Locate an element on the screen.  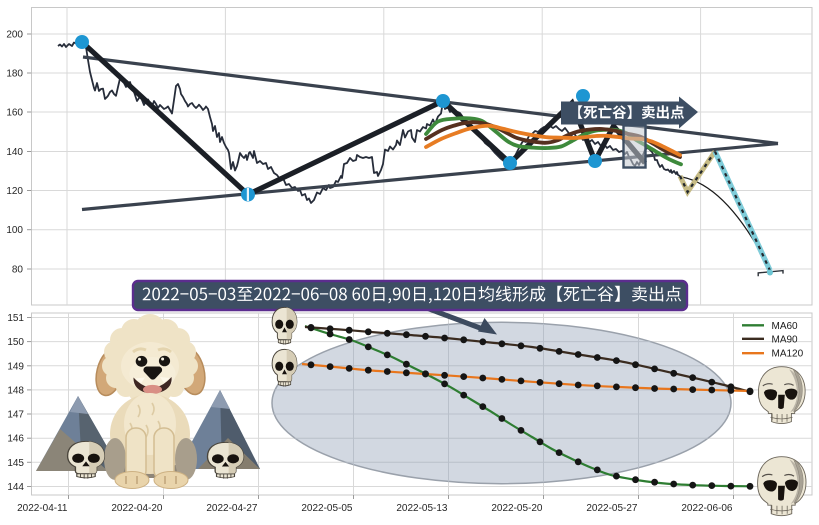
svg-text: 80 is located at coordinates (18, 270).